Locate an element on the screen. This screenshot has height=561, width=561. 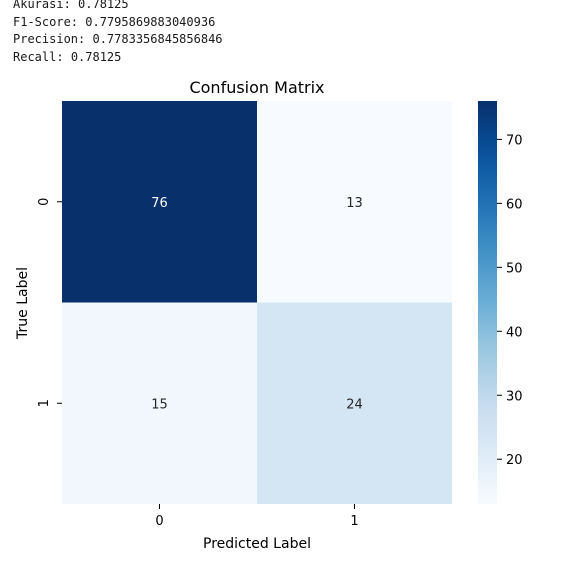
cell-value-1-0: 15 is located at coordinates (159, 404).